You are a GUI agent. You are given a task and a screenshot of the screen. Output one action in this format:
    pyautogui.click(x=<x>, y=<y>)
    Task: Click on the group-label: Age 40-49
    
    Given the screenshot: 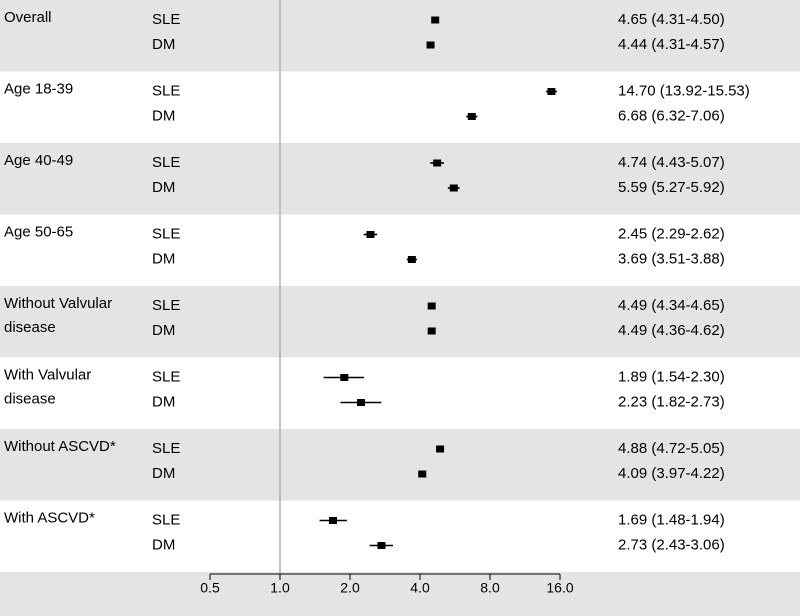 What is the action you would take?
    pyautogui.click(x=38, y=160)
    